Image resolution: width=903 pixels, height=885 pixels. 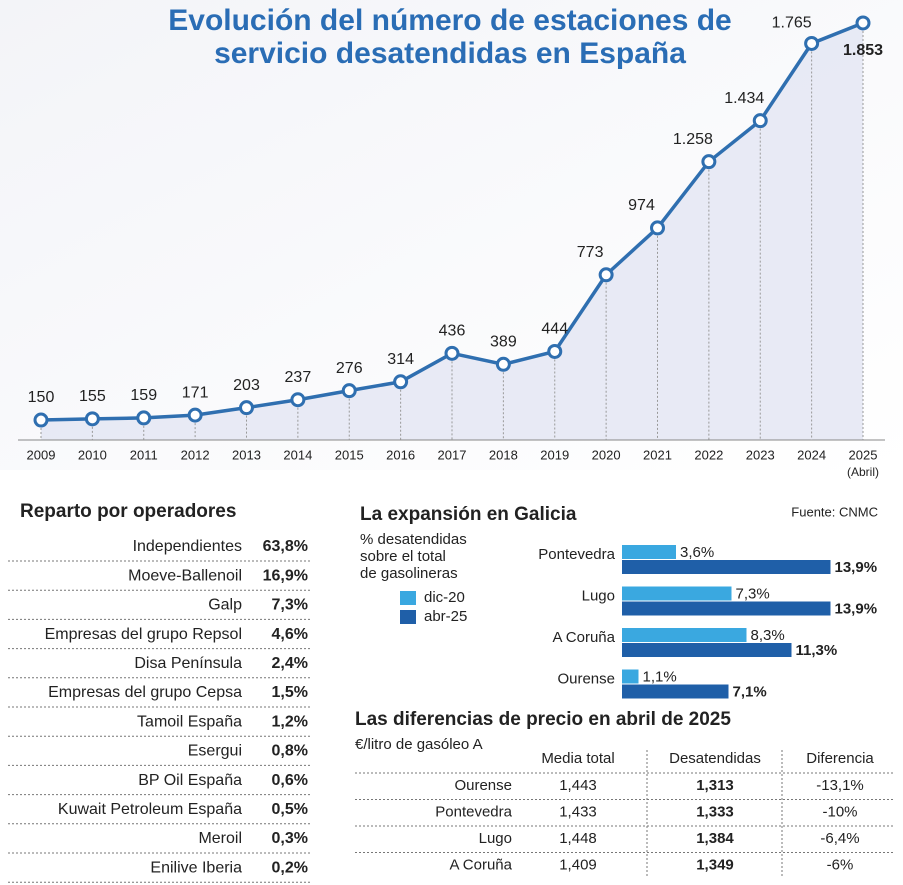 What do you see at coordinates (246, 385) in the screenshot?
I see `value-label: 203` at bounding box center [246, 385].